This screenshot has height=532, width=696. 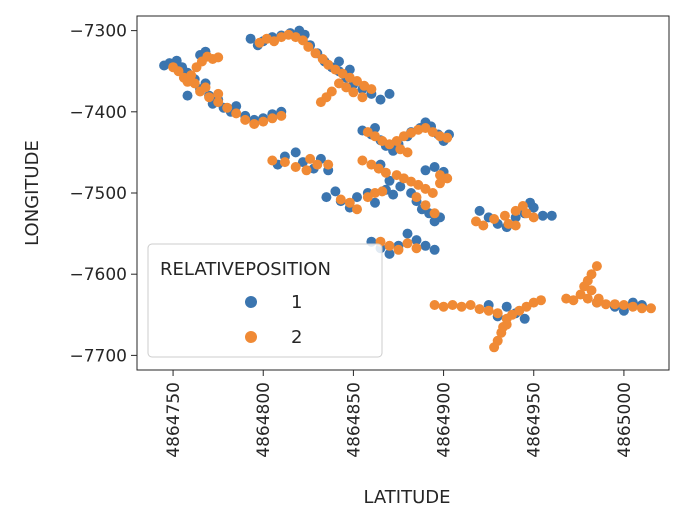 What do you see at coordinates (98, 32) in the screenshot?
I see `y-tick-label: −7300` at bounding box center [98, 32].